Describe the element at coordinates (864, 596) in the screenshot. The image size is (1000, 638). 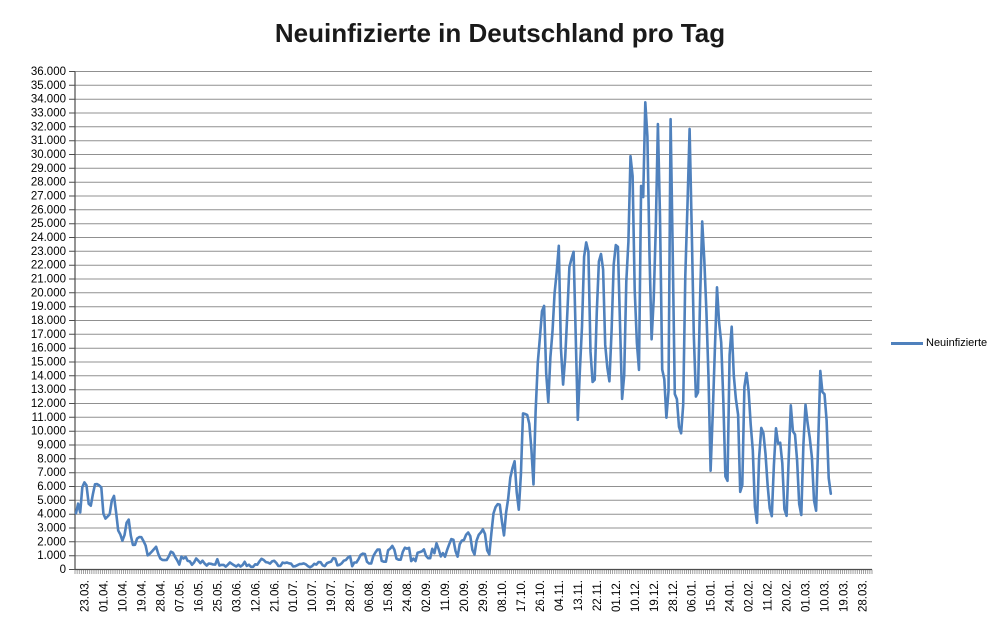
I see `x-axis-label: 28.03.` at that location.